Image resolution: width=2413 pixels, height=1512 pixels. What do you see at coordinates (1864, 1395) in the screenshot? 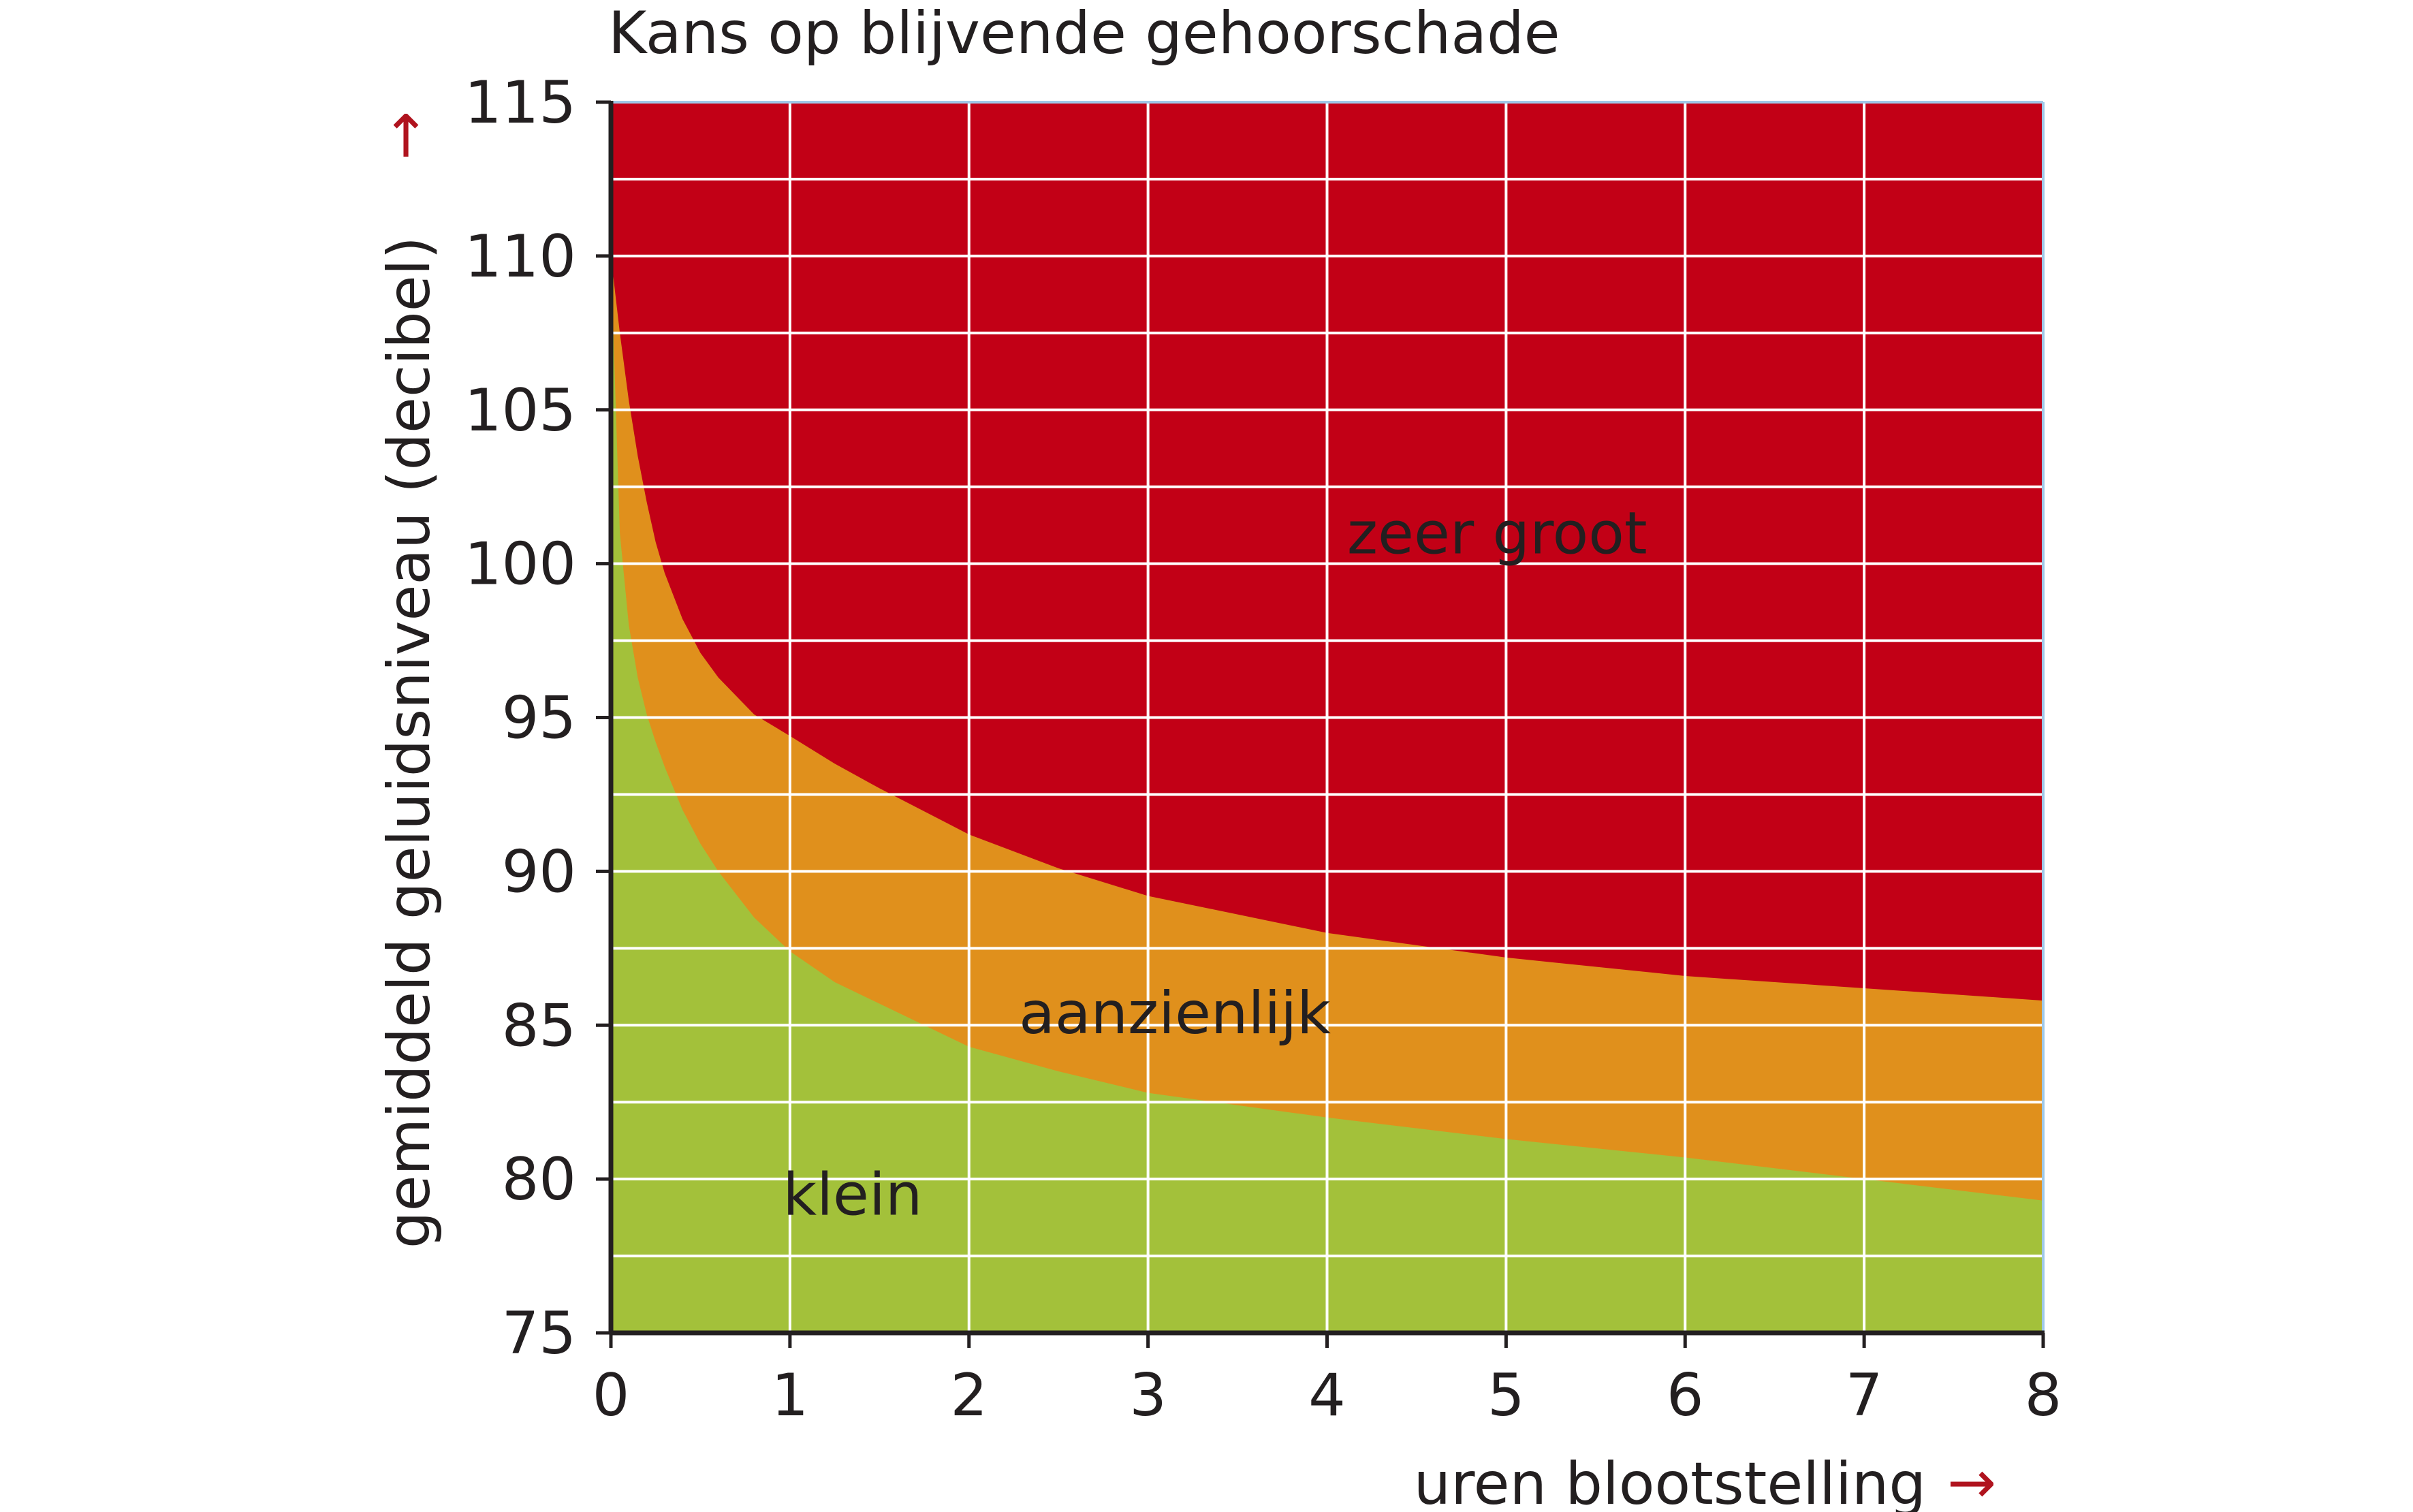
I see `x-tick-label: 7` at bounding box center [1864, 1395].